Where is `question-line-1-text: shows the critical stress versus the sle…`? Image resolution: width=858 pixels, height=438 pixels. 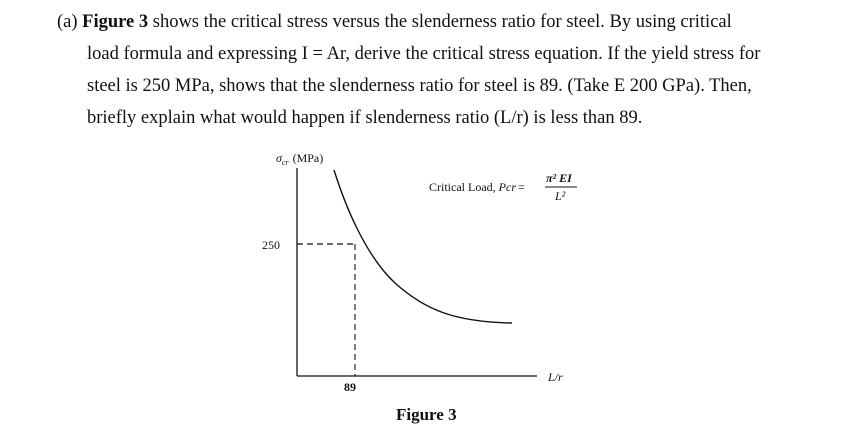
question-line-1-text: shows the critical stress versus the sle… is located at coordinates (440, 22).